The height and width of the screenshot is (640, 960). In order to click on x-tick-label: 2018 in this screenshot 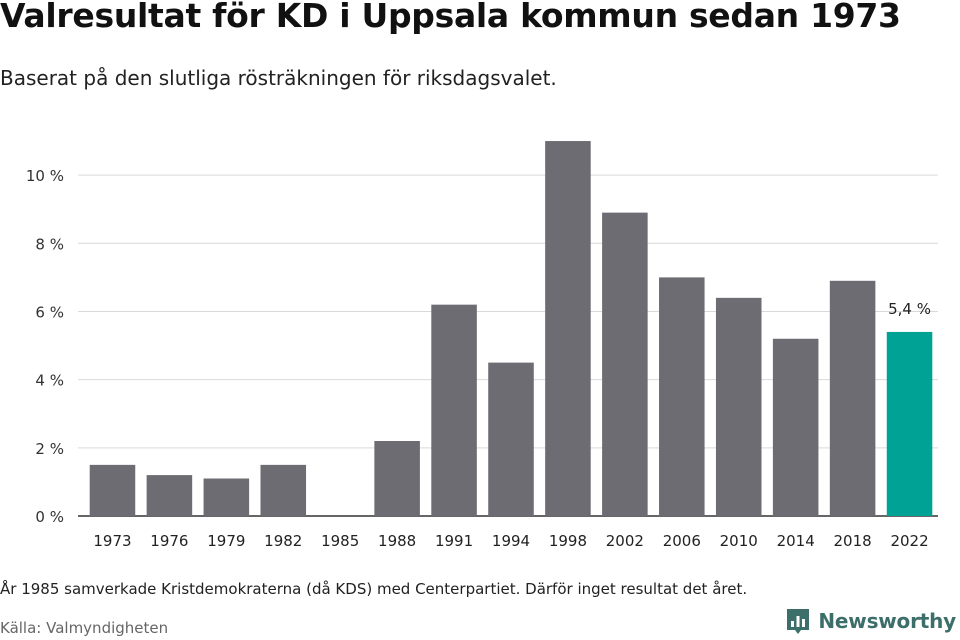, I will do `click(853, 541)`.